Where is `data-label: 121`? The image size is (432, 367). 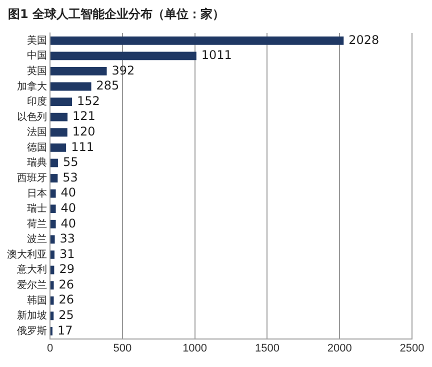 data-label: 121 is located at coordinates (84, 116).